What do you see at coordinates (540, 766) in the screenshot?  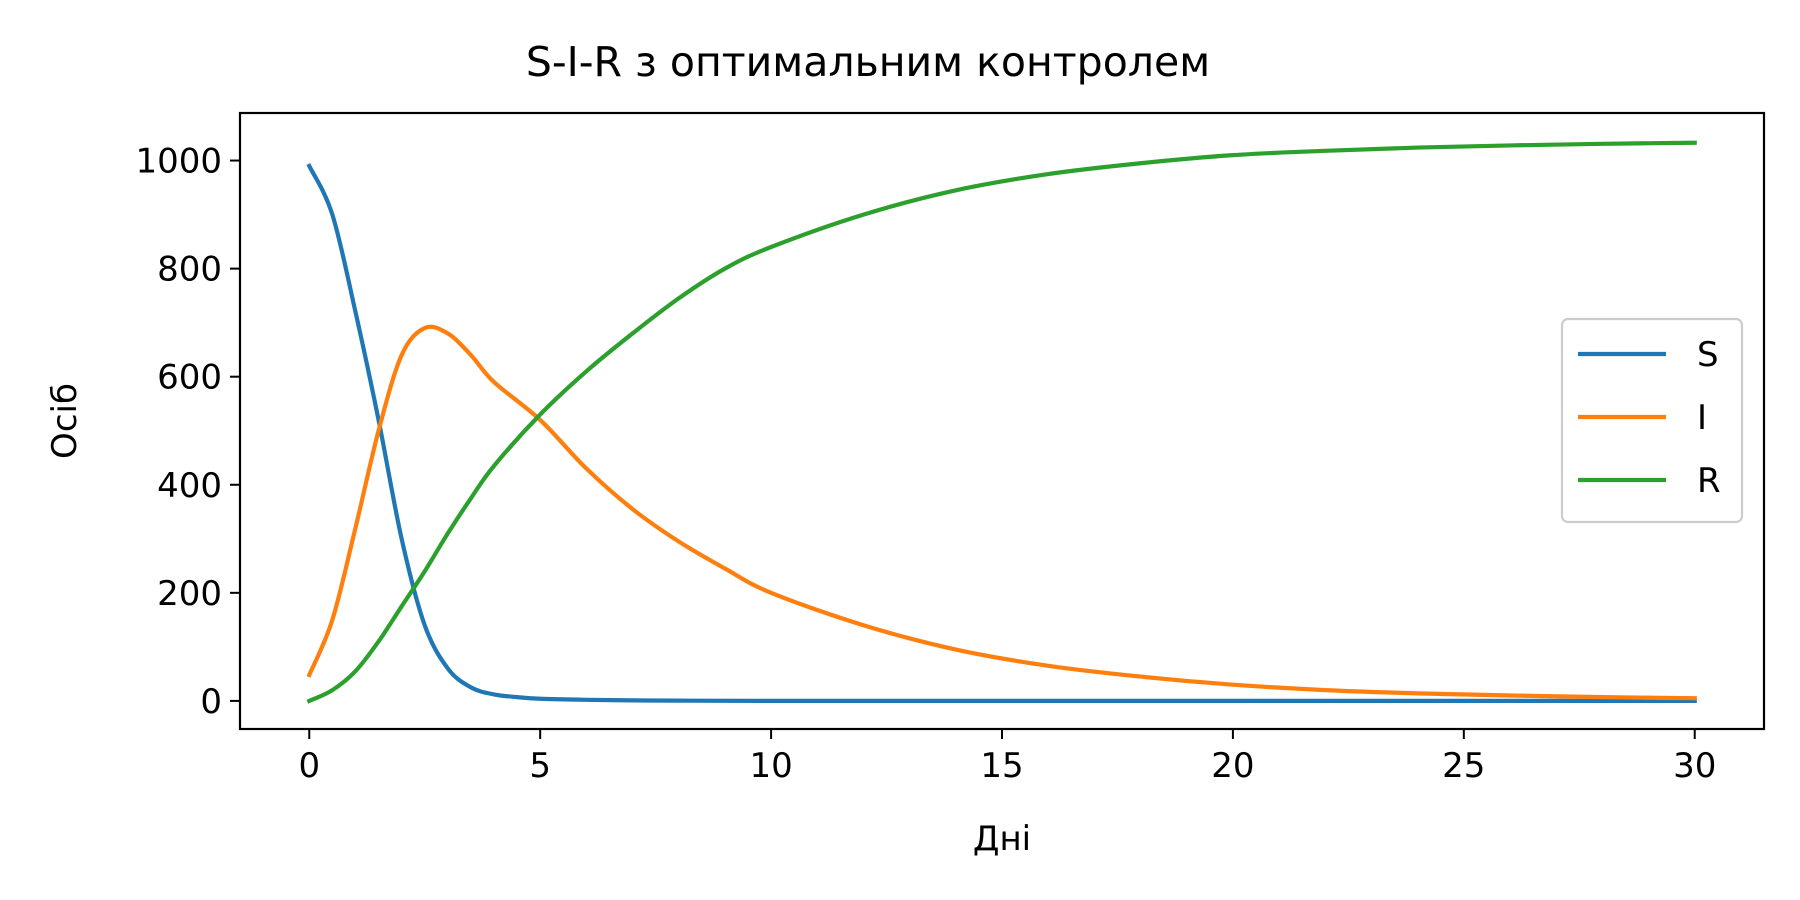 I see `x-tick-label: 5` at bounding box center [540, 766].